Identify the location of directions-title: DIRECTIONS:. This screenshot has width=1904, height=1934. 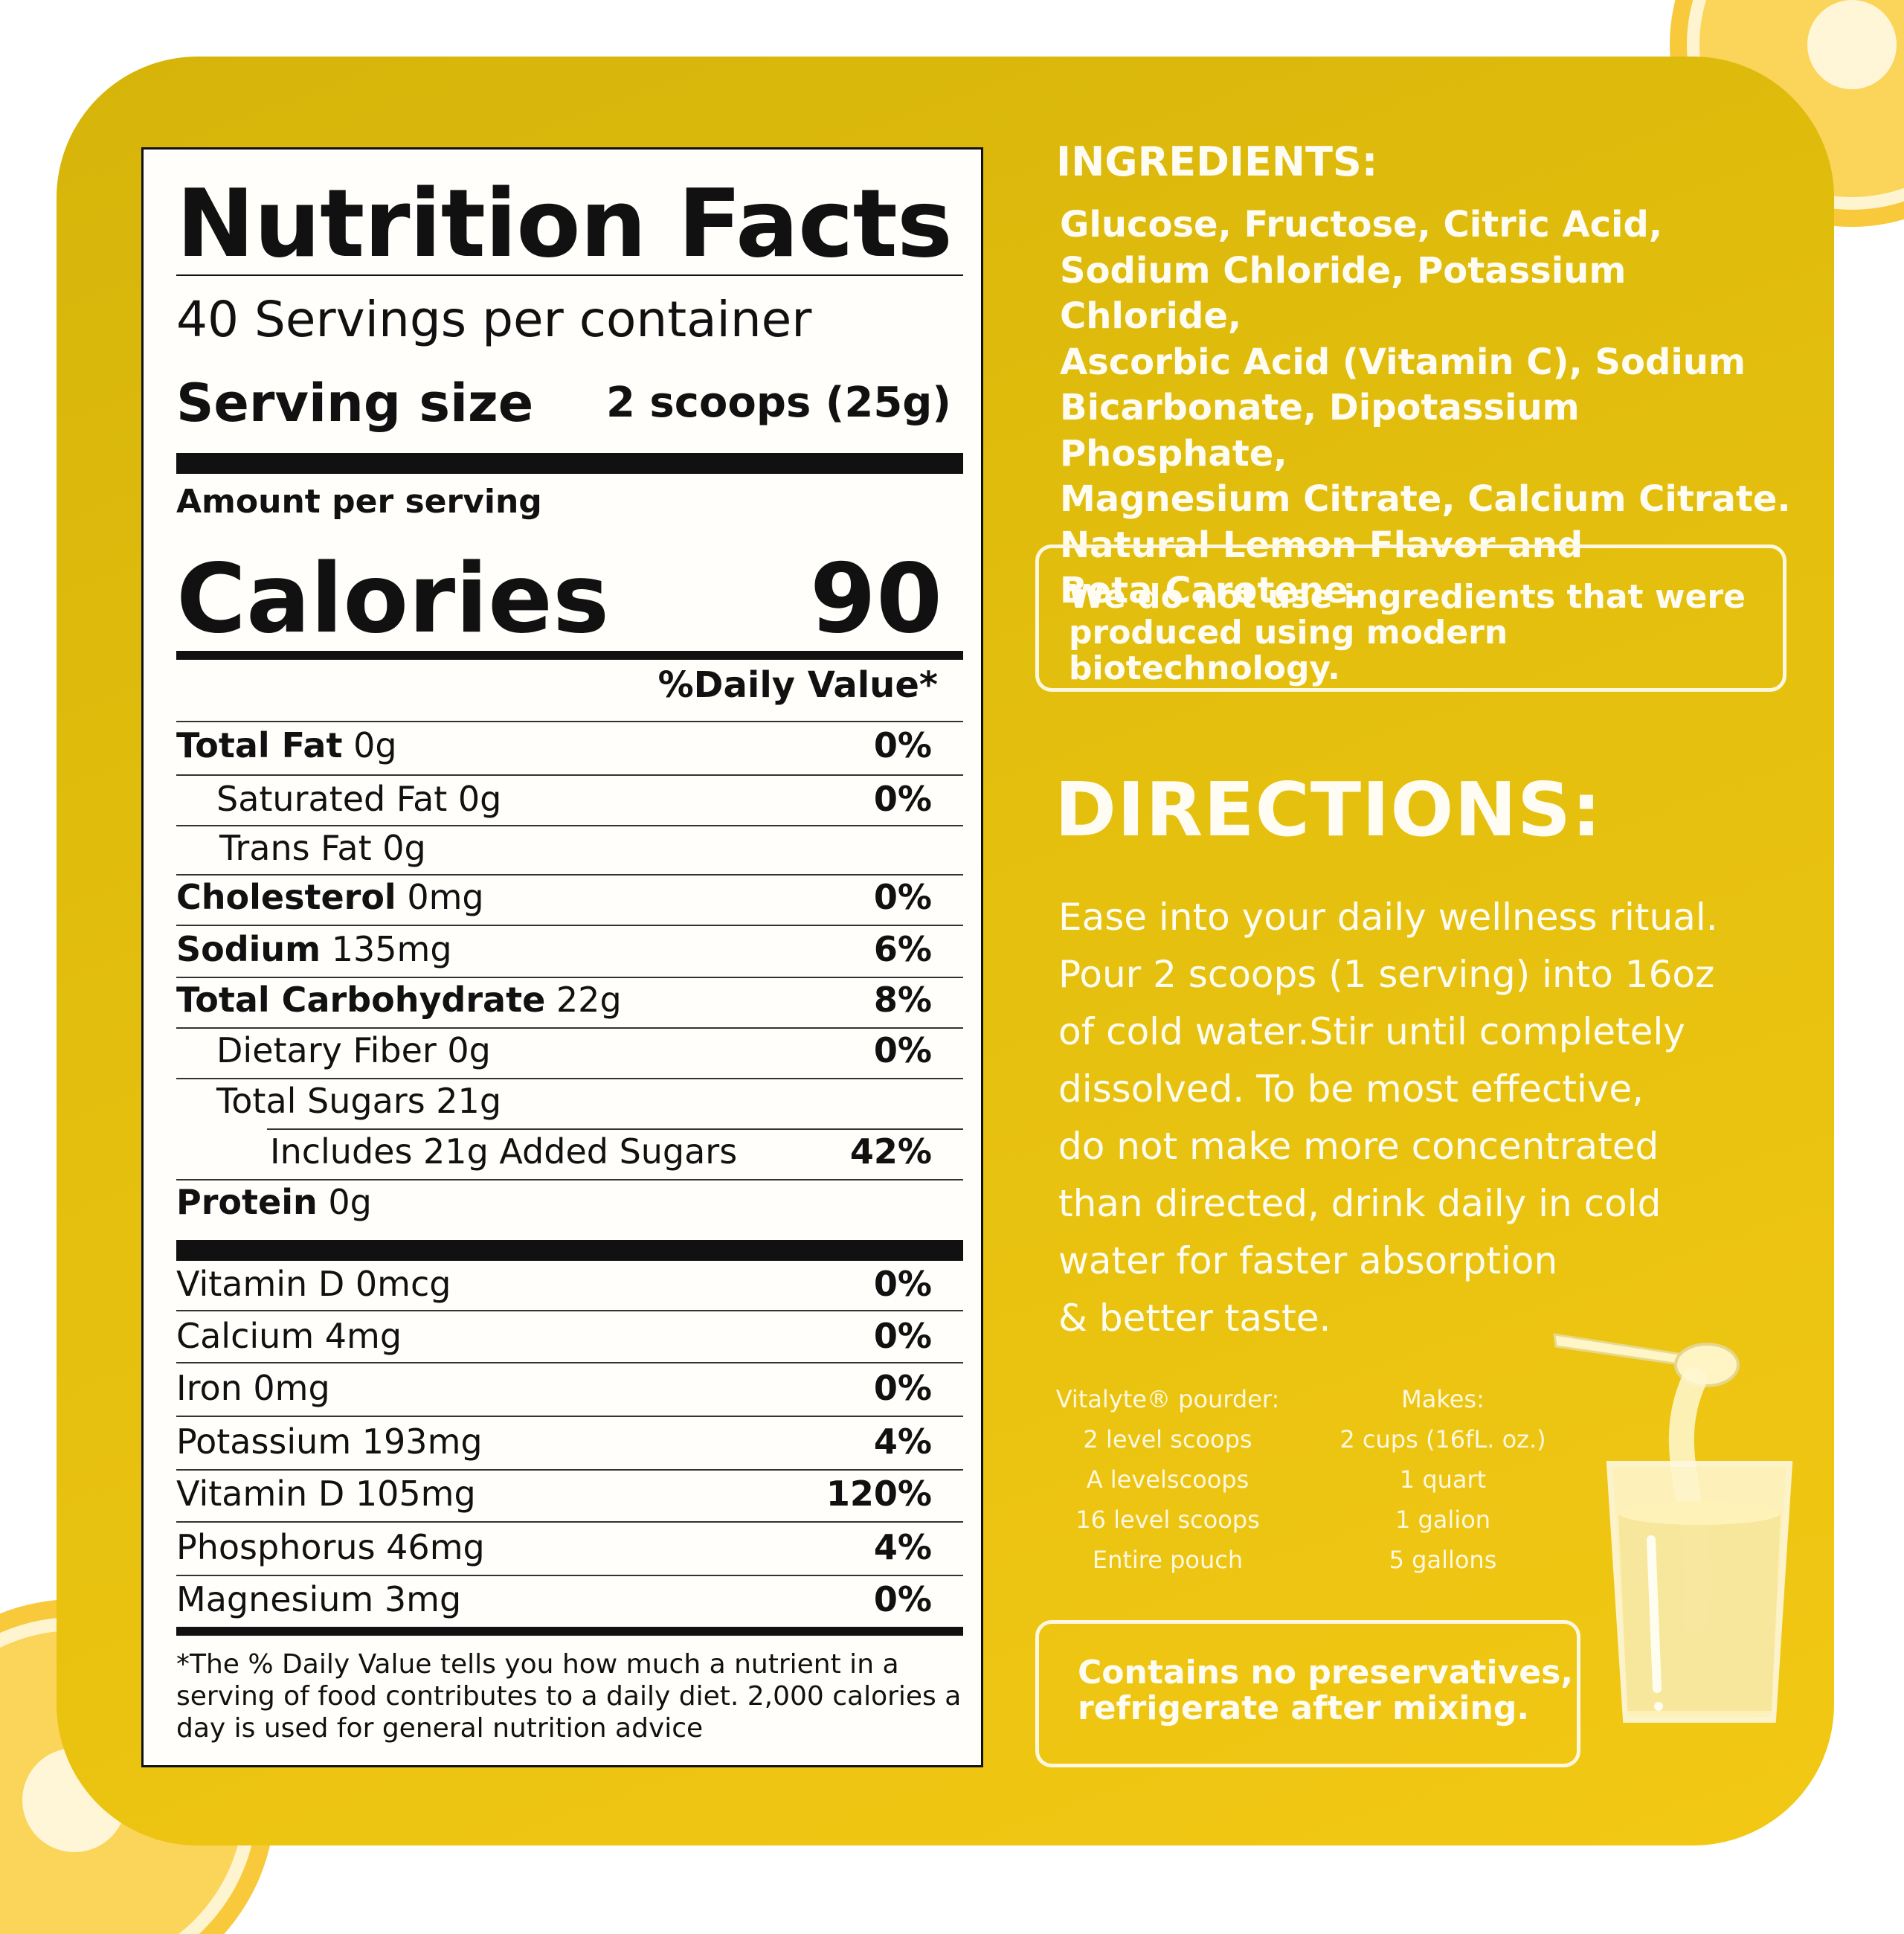
(1329, 809).